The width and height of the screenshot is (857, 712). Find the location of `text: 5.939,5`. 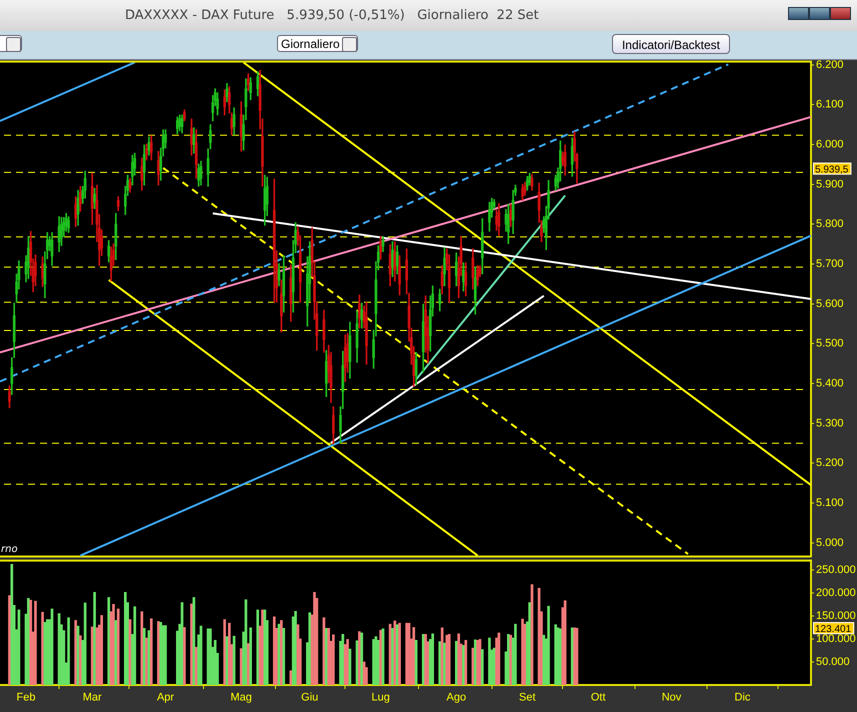

text: 5.939,5 is located at coordinates (832, 170).